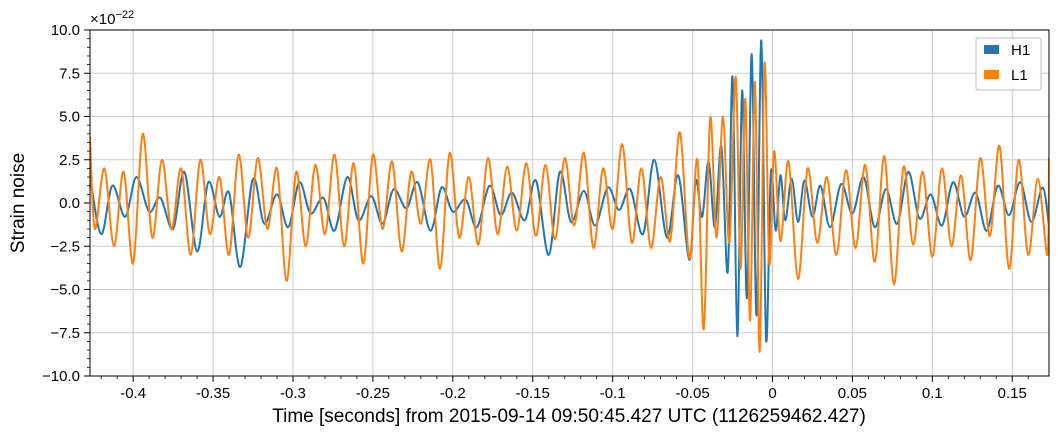 This screenshot has height=436, width=1059. I want to click on y-tick-label-8: −10.0, so click(61, 376).